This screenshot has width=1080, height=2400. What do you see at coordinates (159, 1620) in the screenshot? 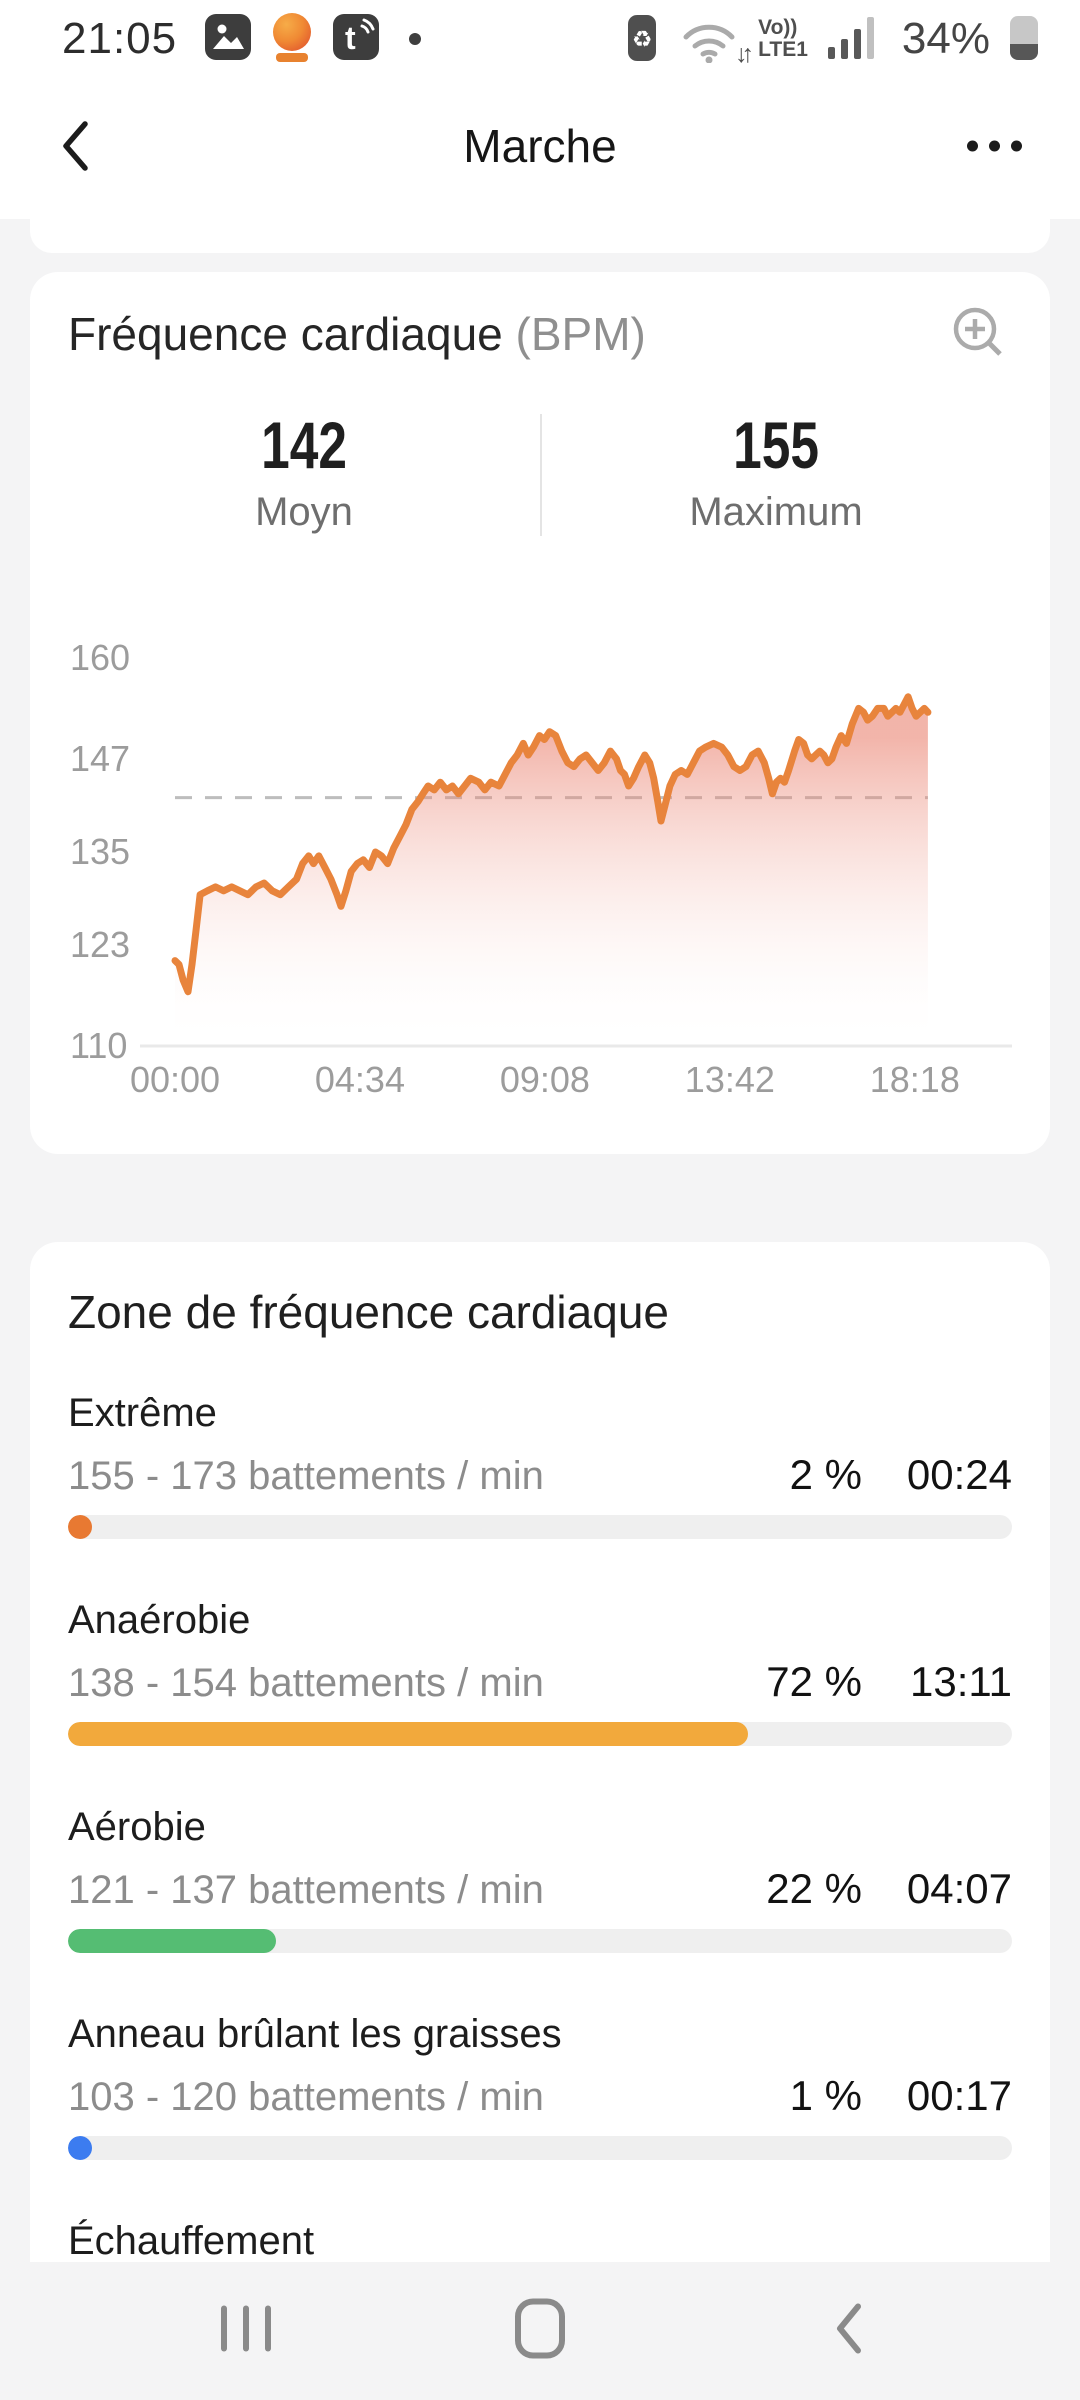
I see `zone-name: Anaérobie` at bounding box center [159, 1620].